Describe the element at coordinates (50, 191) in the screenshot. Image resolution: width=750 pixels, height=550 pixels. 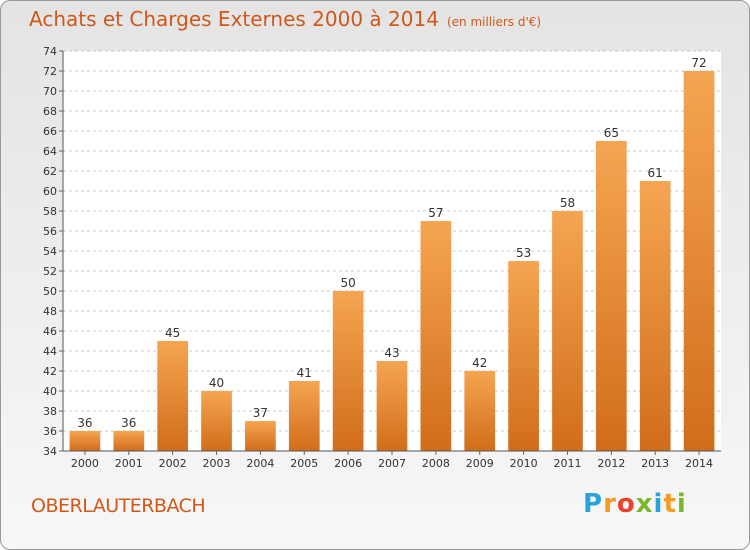
I see `y-tick-label: 60` at that location.